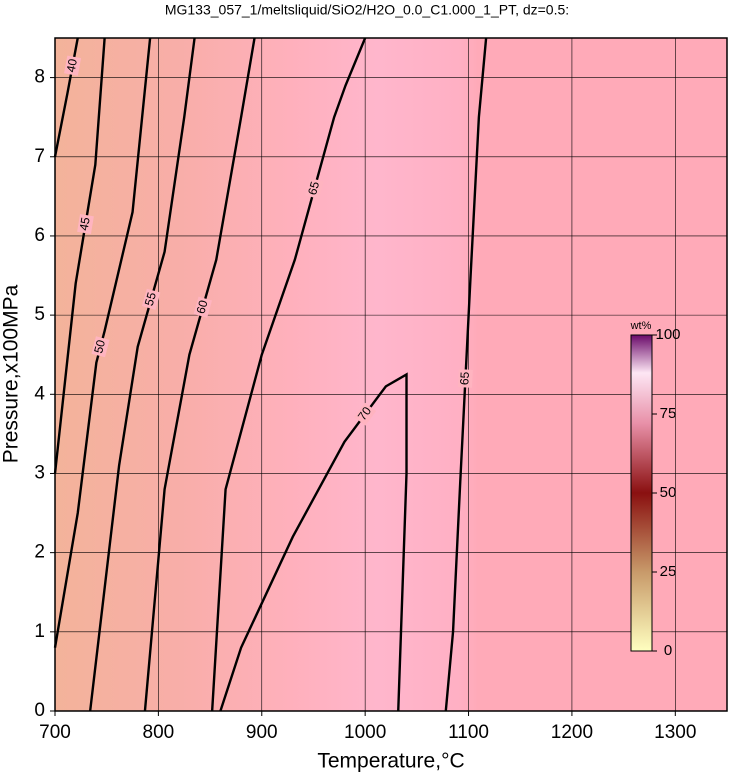 This screenshot has width=734, height=781. Describe the element at coordinates (39, 631) in the screenshot. I see `y-tick-label: 1` at that location.